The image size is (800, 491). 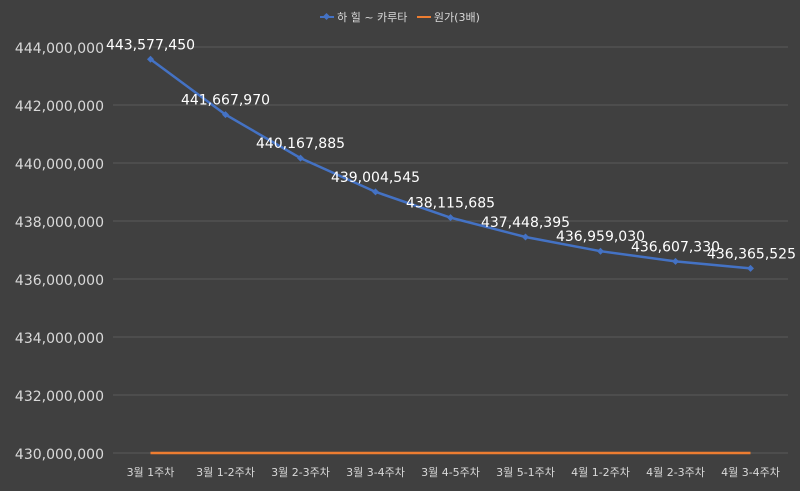 I want to click on data-label: 437,448,395, so click(x=525, y=223).